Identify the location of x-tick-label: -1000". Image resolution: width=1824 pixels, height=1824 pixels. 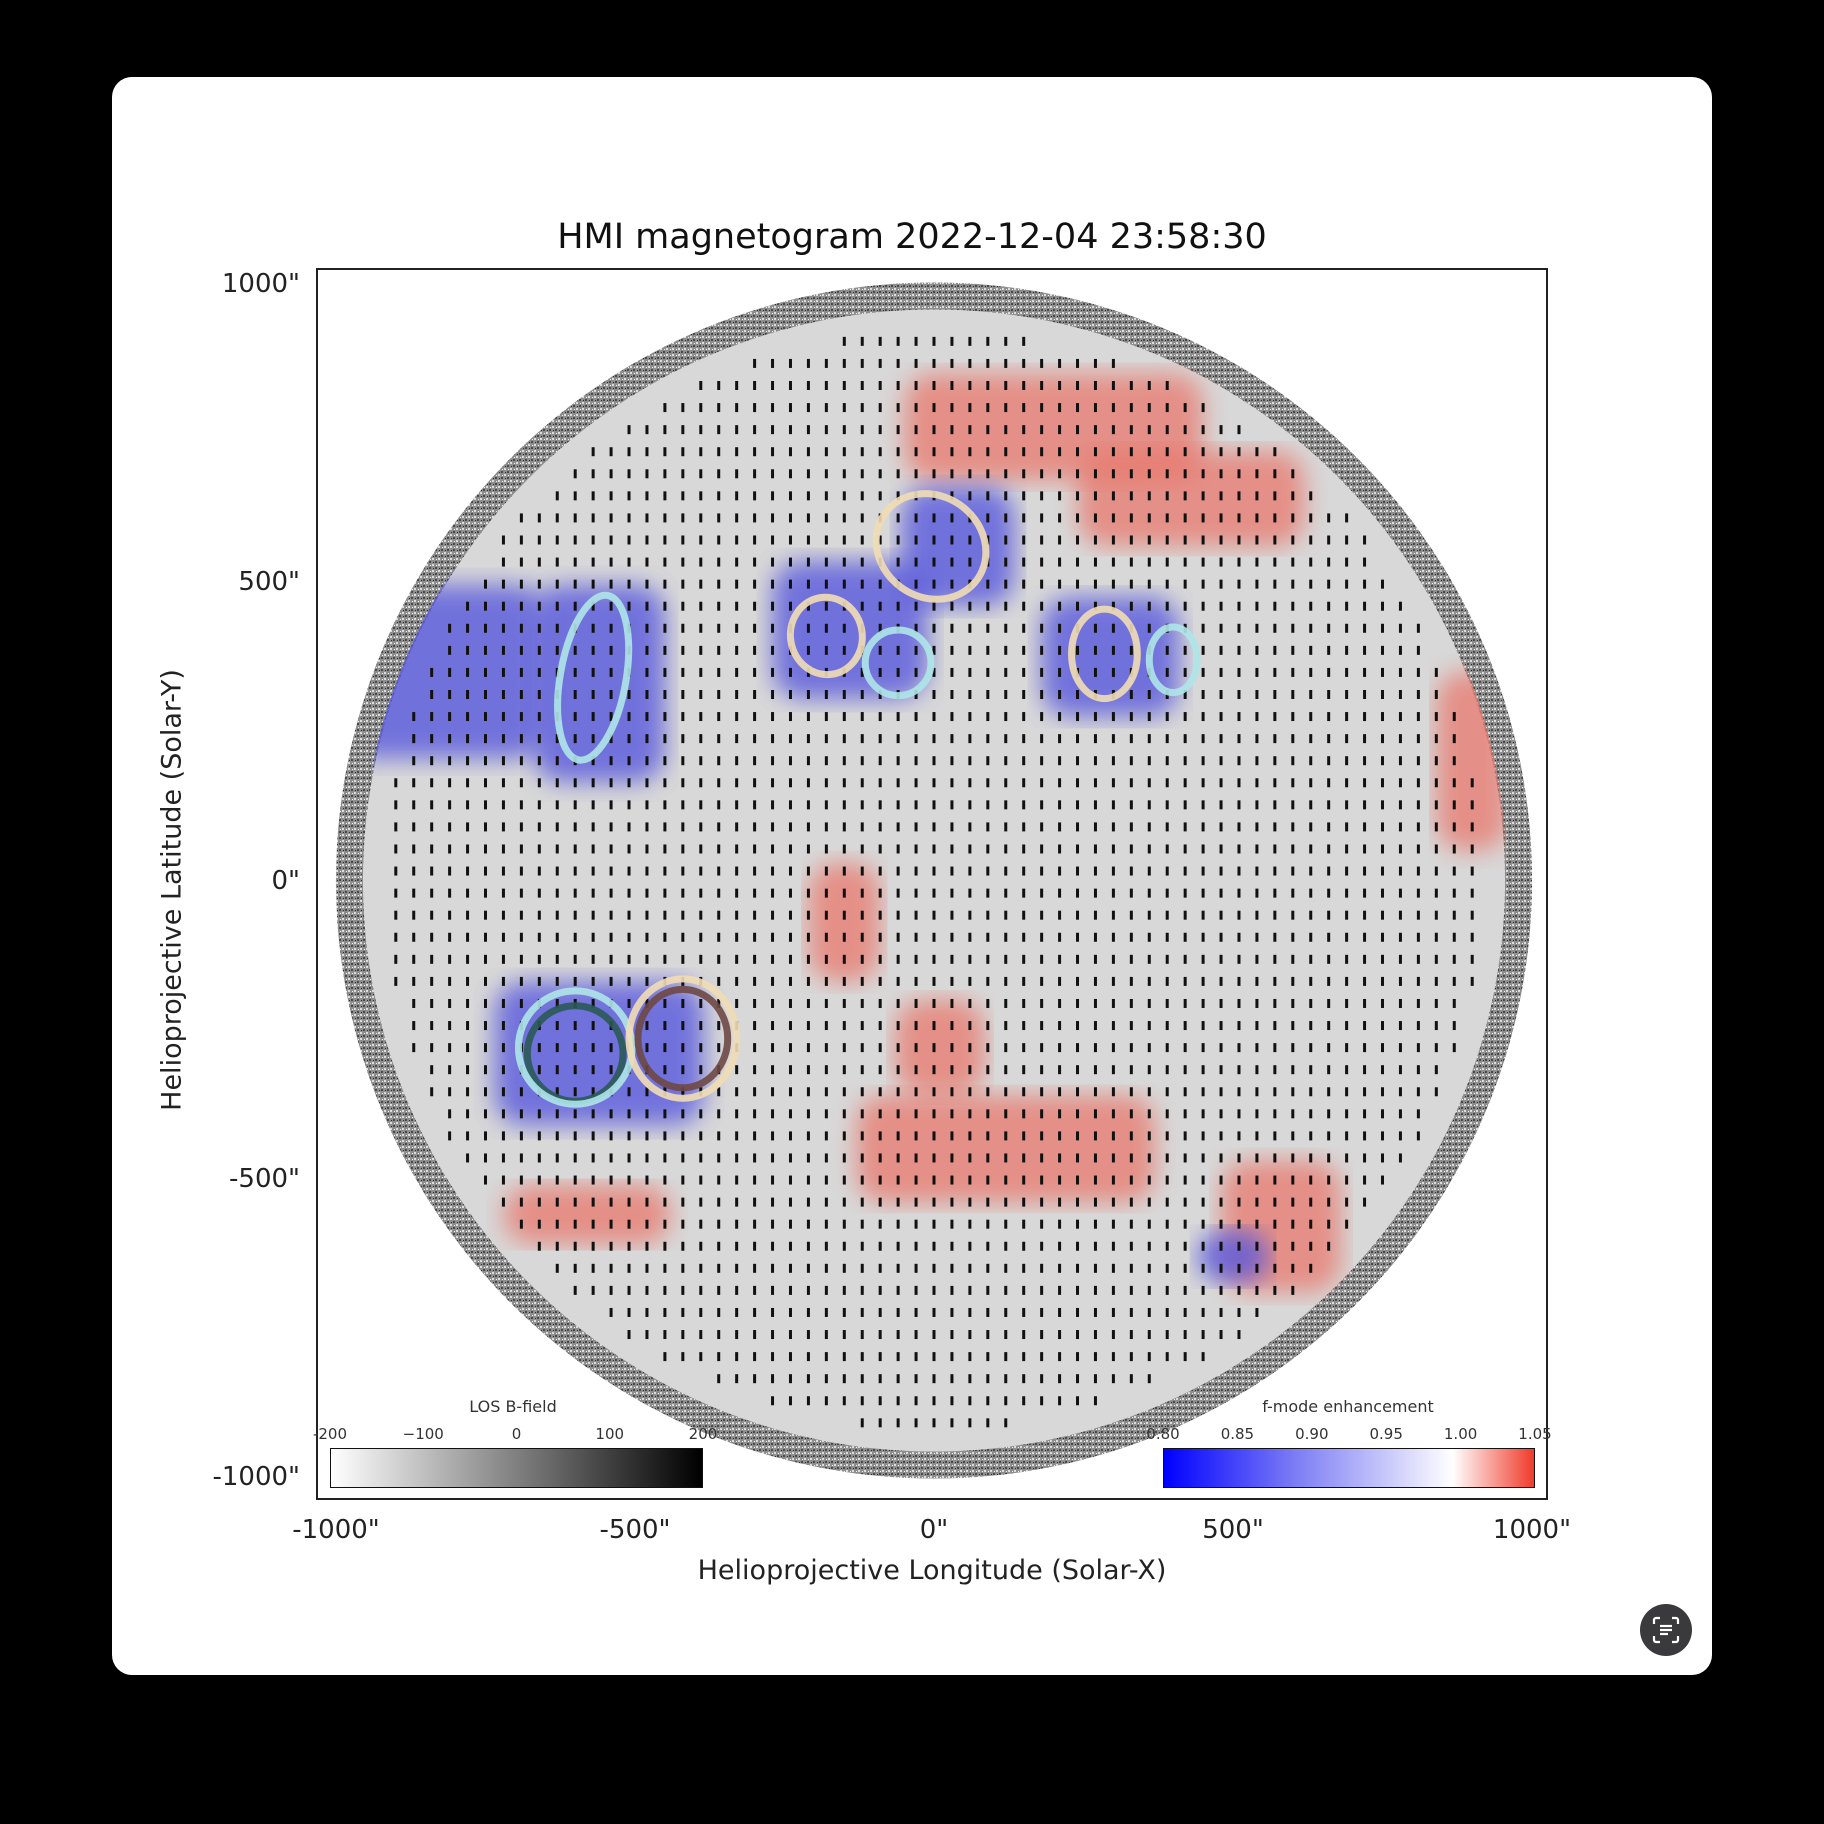
(336, 1530).